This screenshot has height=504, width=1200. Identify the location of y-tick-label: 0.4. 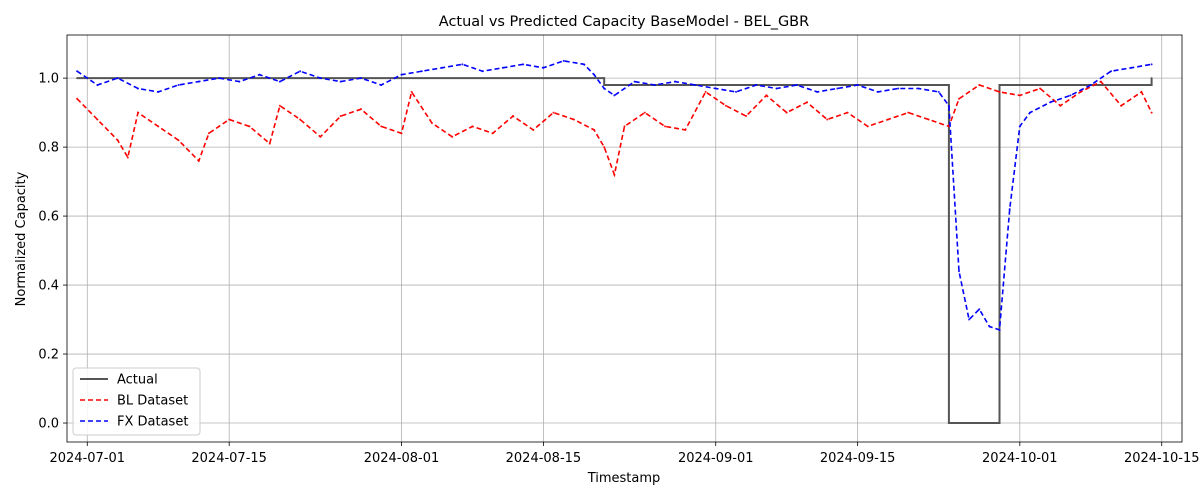
(48, 286).